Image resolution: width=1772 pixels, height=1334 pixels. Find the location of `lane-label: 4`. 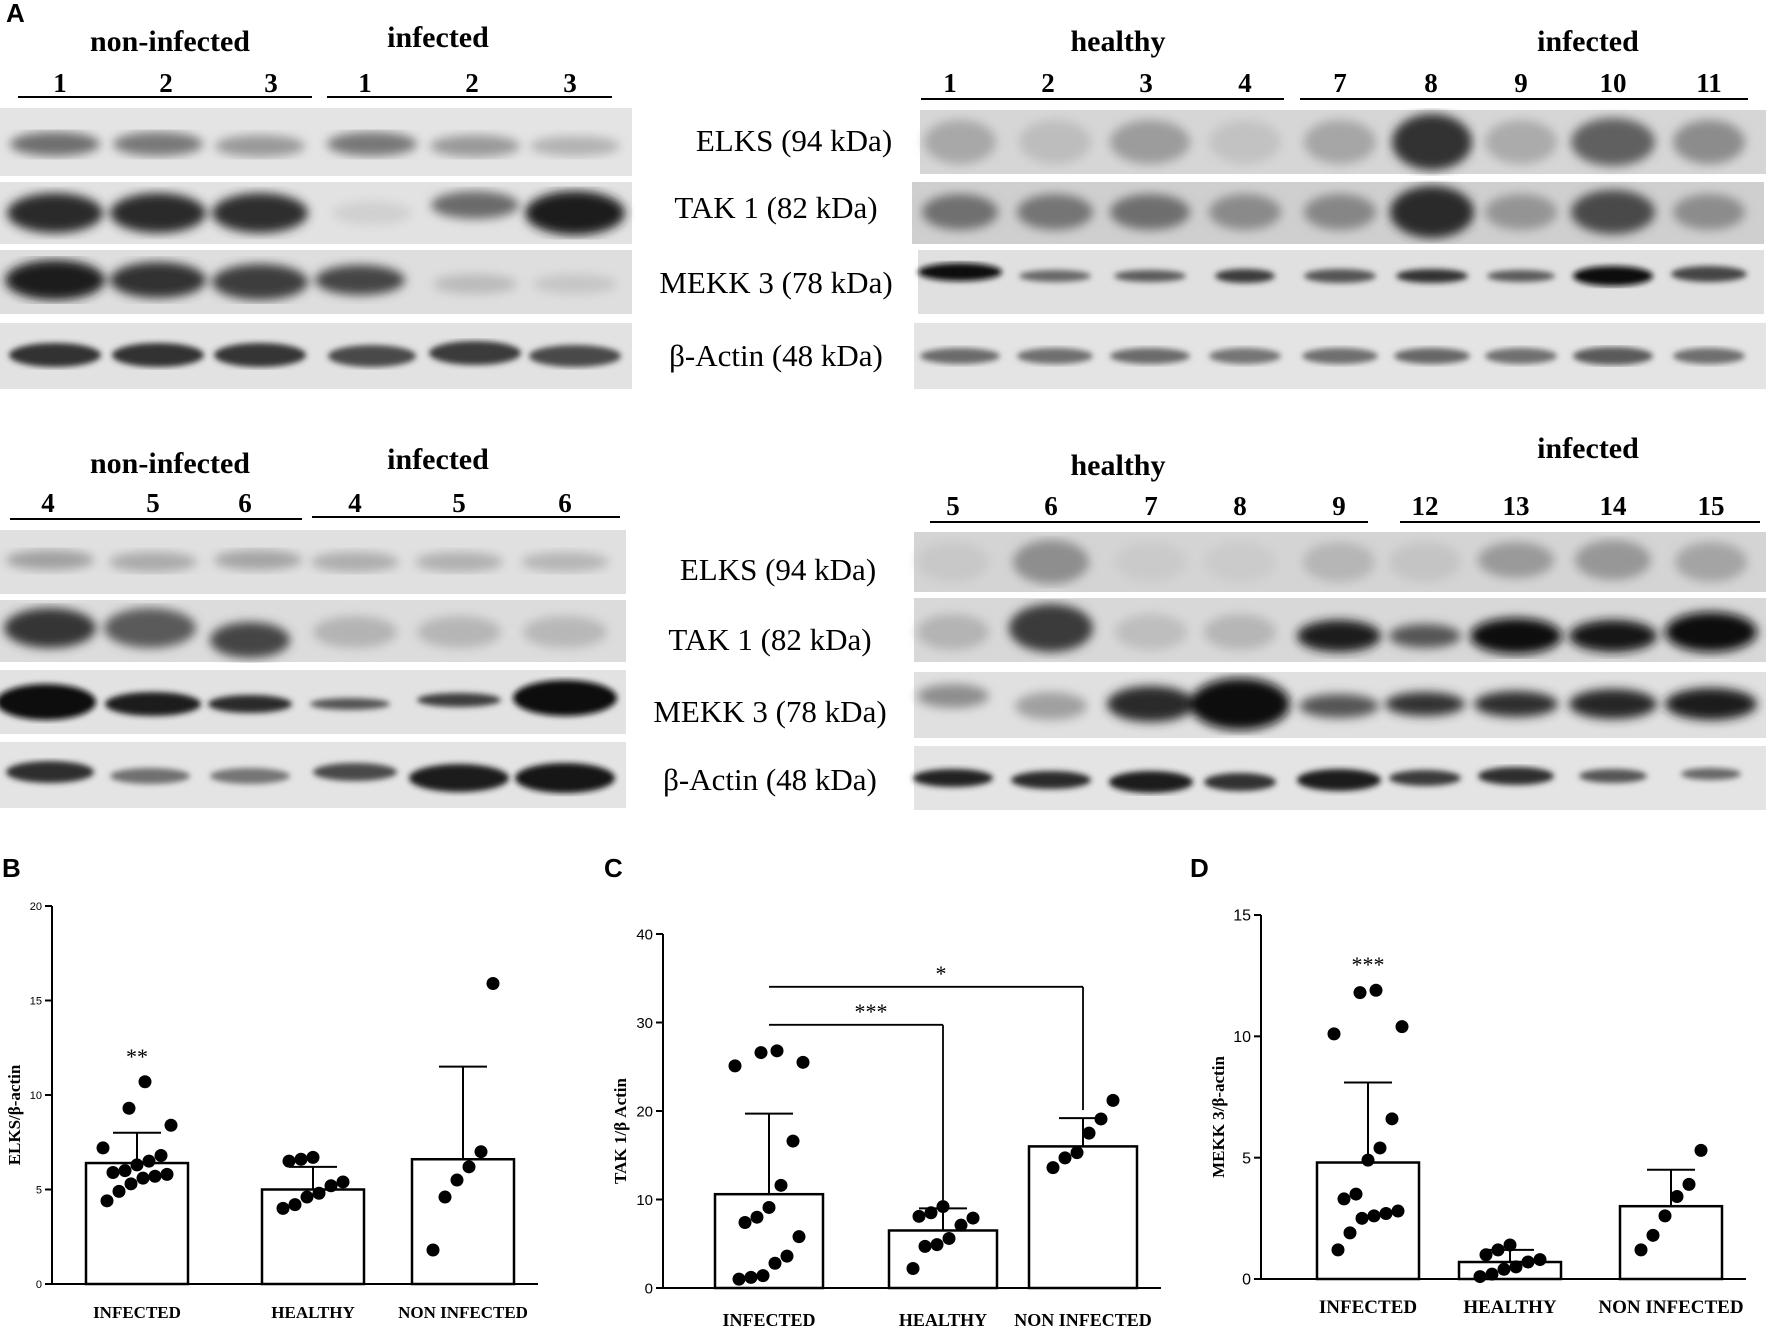

lane-label: 4 is located at coordinates (48, 503).